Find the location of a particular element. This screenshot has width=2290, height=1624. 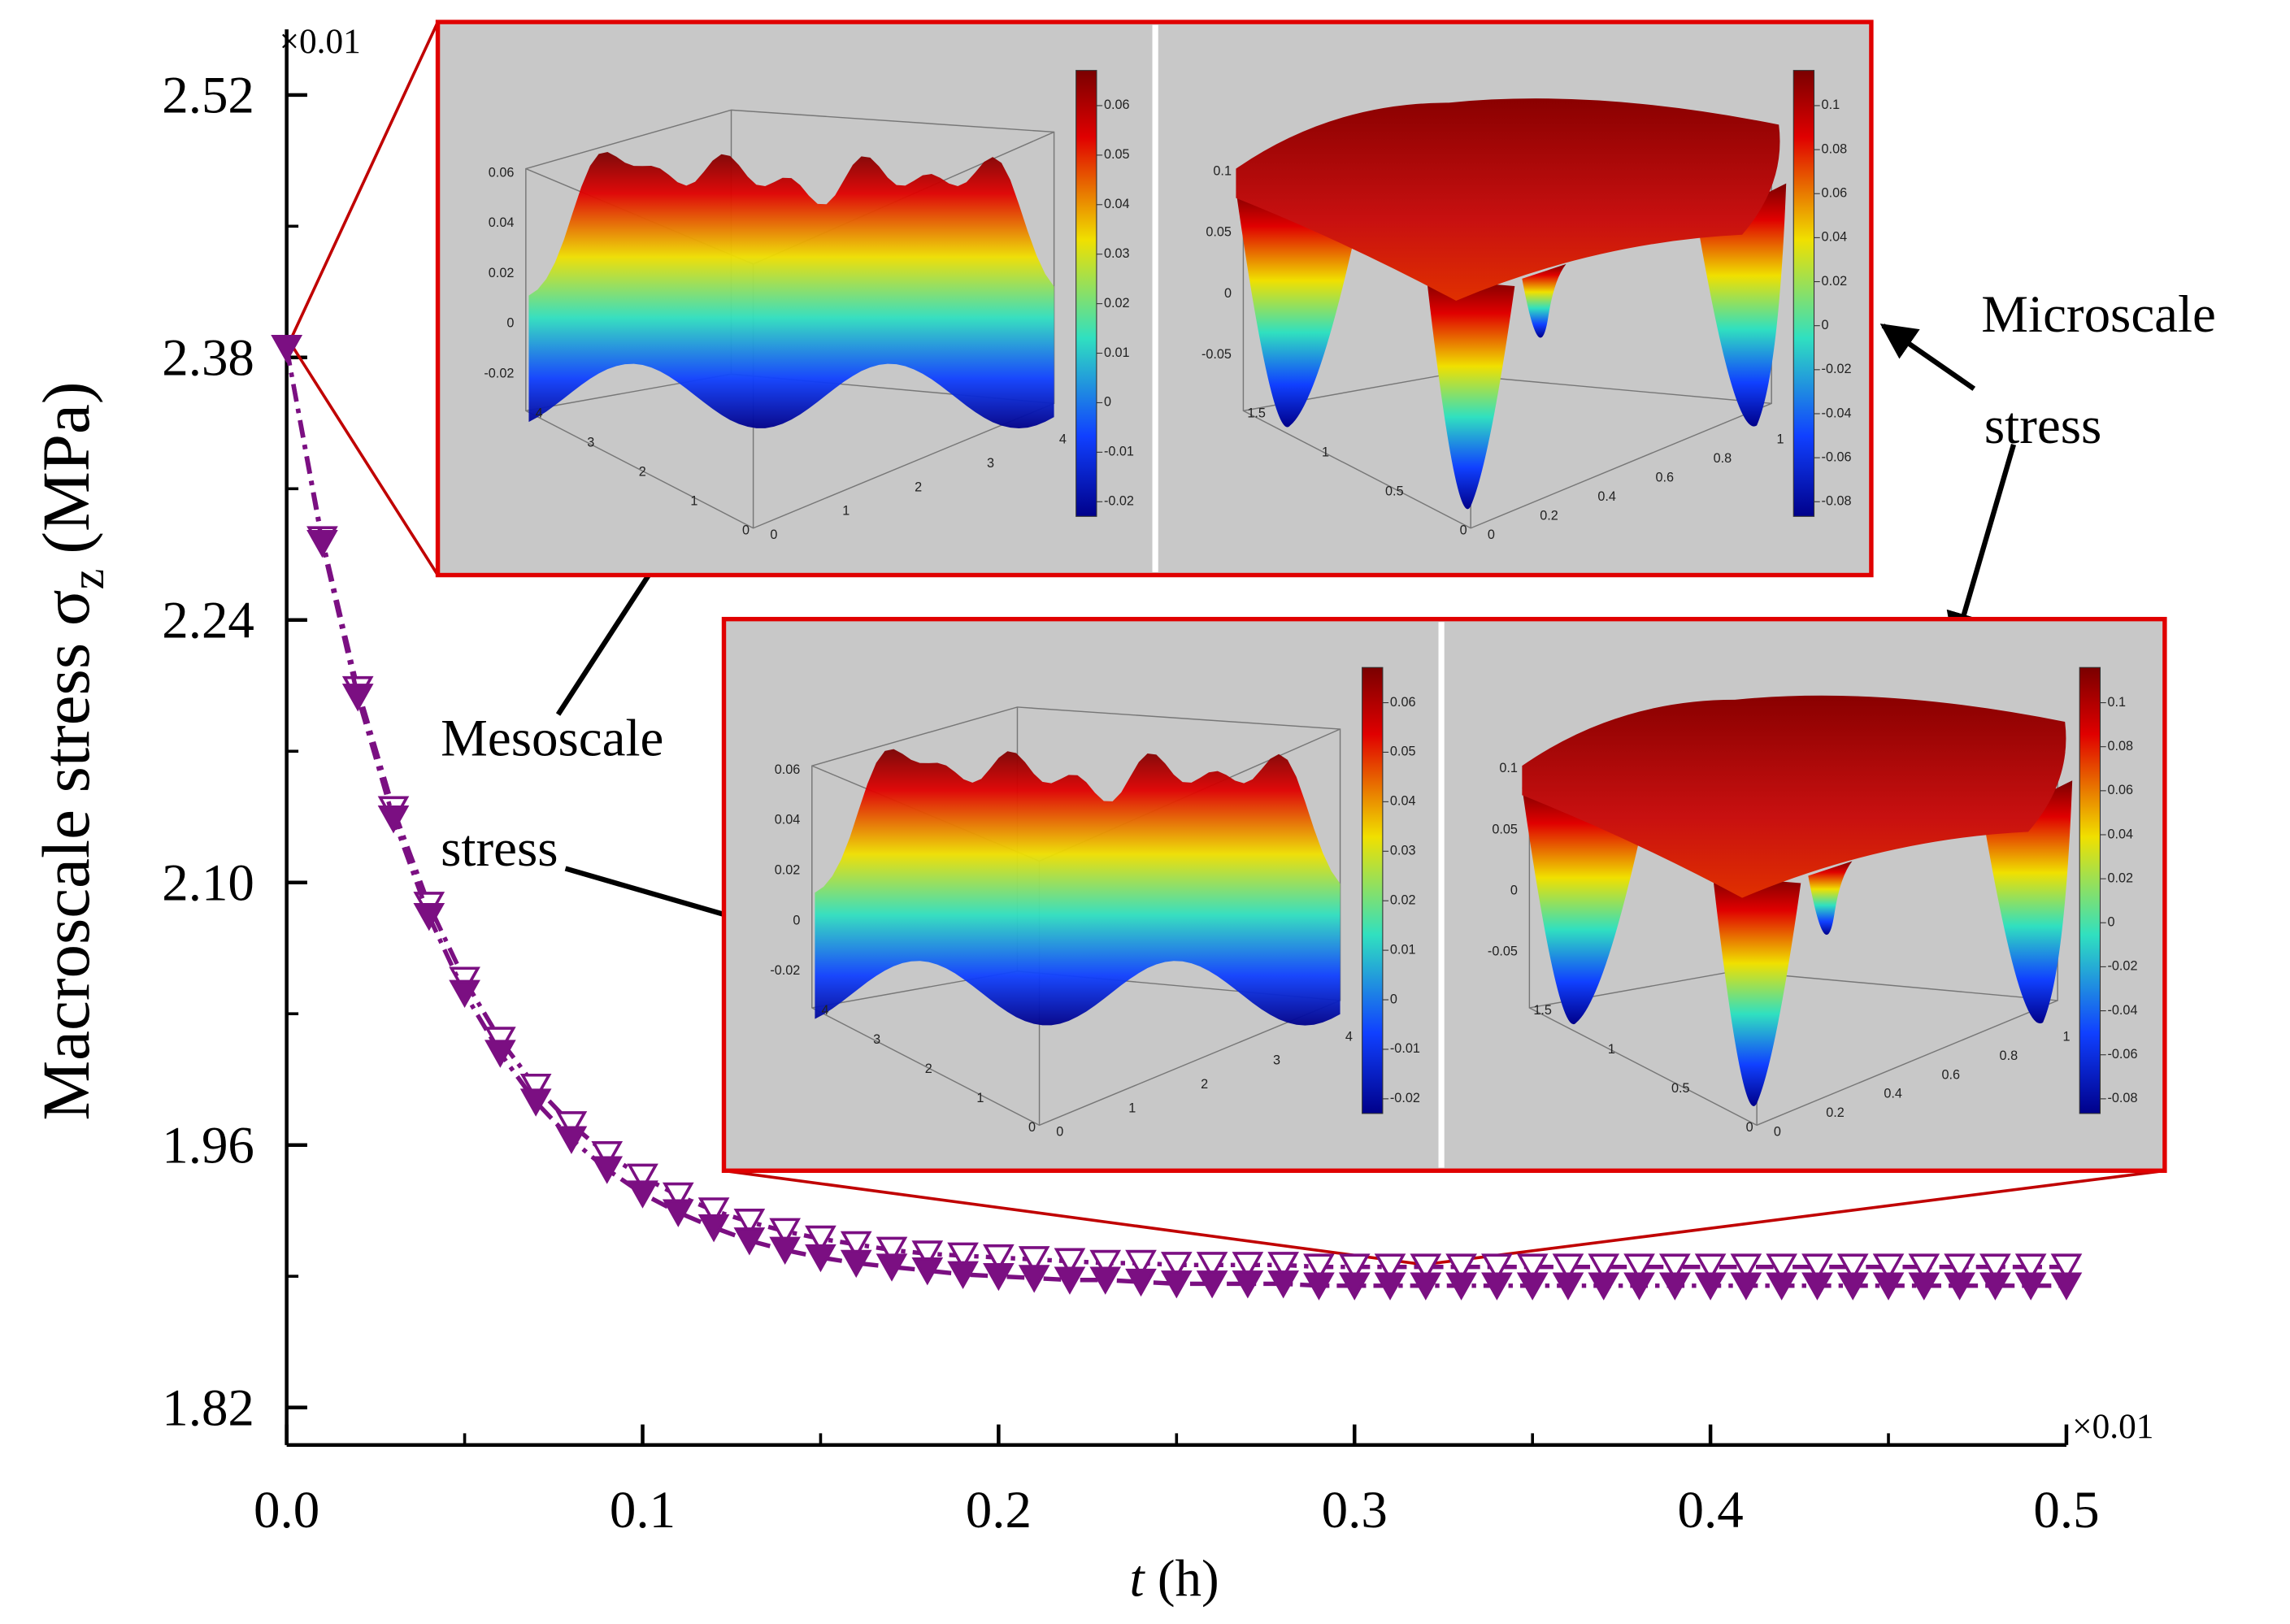

y-axis-label: Macroscale stress σz (MPa) is located at coordinates (71, 751).